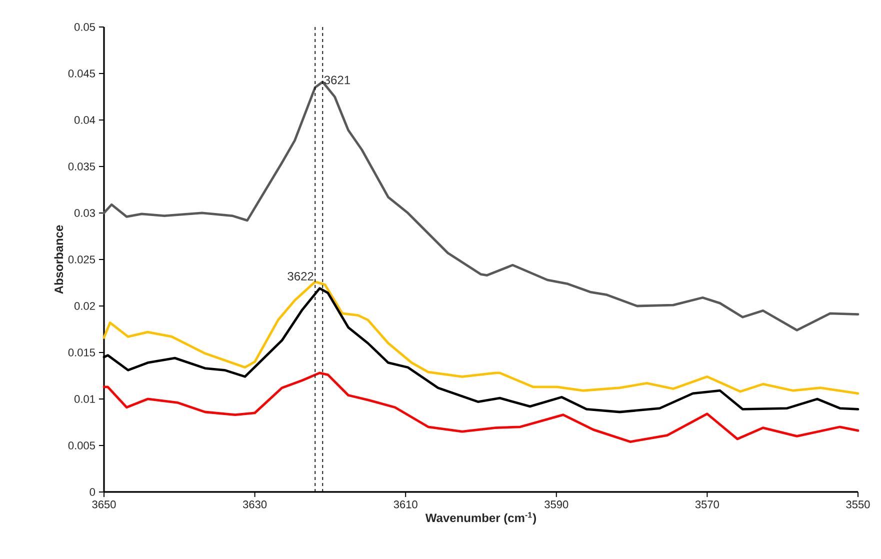  Describe the element at coordinates (81, 352) in the screenshot. I see `y-tick-label: 0.015` at that location.